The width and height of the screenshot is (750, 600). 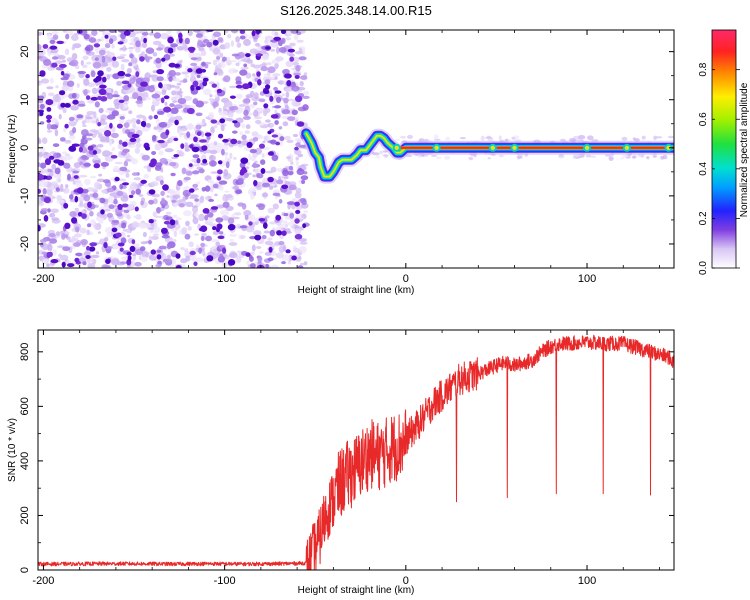 I want to click on spectrogram-x-tick-label: -100, so click(x=225, y=279).